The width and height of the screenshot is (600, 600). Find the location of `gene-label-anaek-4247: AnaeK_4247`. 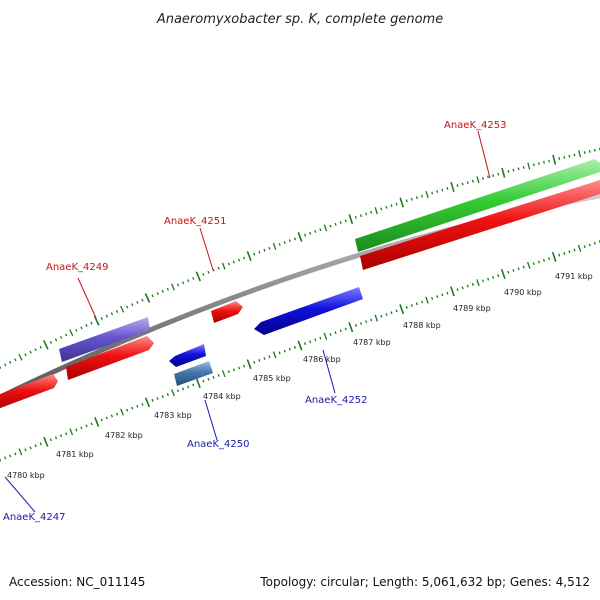

gene-label-anaek-4247: AnaeK_4247 is located at coordinates (34, 517).